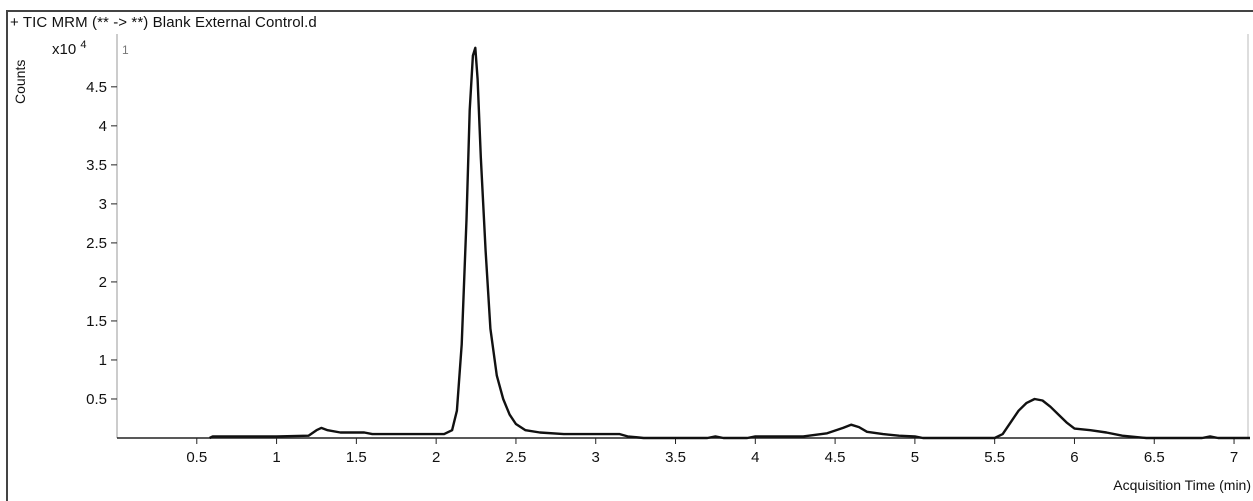 Image resolution: width=1253 pixels, height=501 pixels. Describe the element at coordinates (1234, 457) in the screenshot. I see `x-tick-label: 7` at that location.